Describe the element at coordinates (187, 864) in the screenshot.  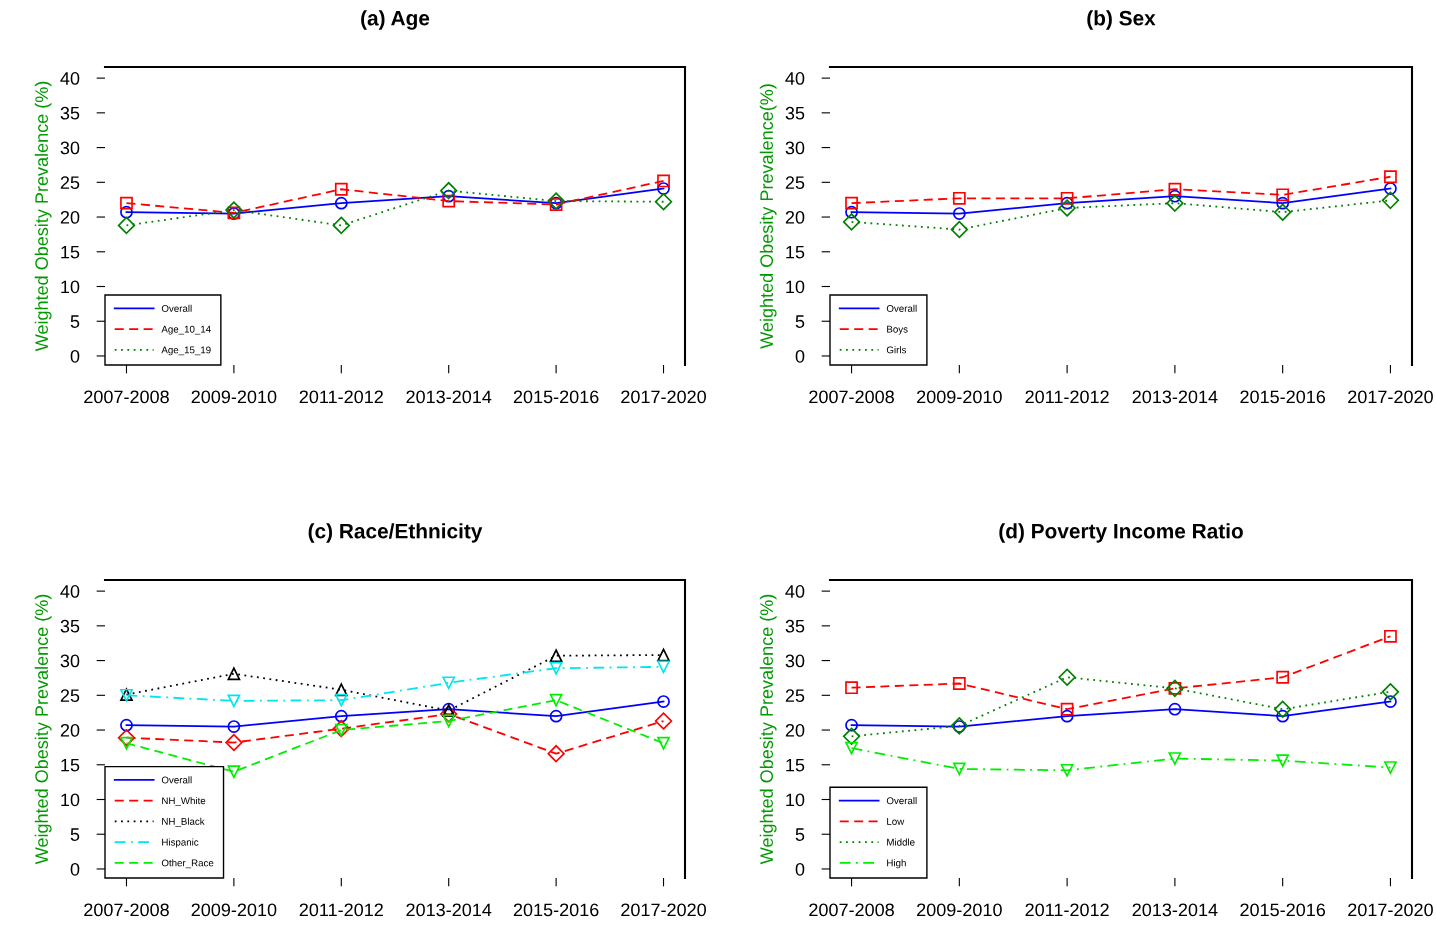
I see `legend-label: Other_Race` at that location.